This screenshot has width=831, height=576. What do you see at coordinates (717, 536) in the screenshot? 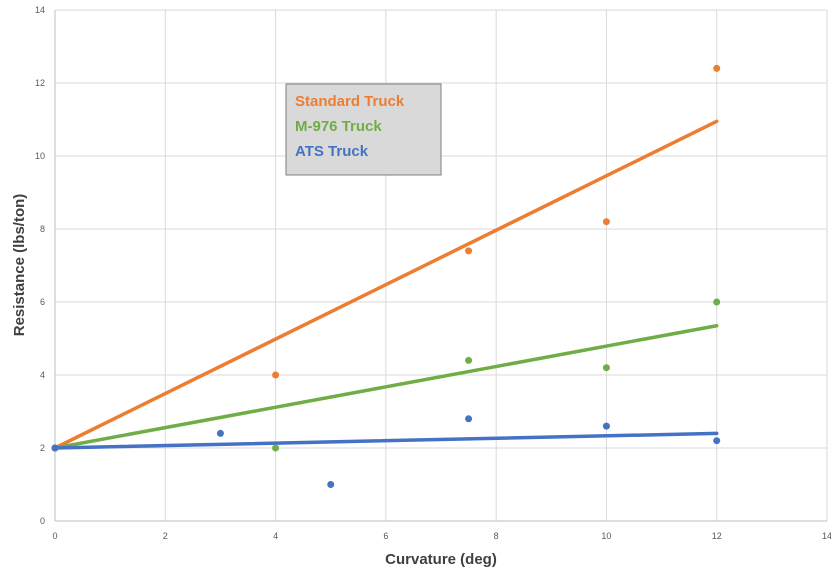
I see `x-tick-label: 12` at bounding box center [717, 536].